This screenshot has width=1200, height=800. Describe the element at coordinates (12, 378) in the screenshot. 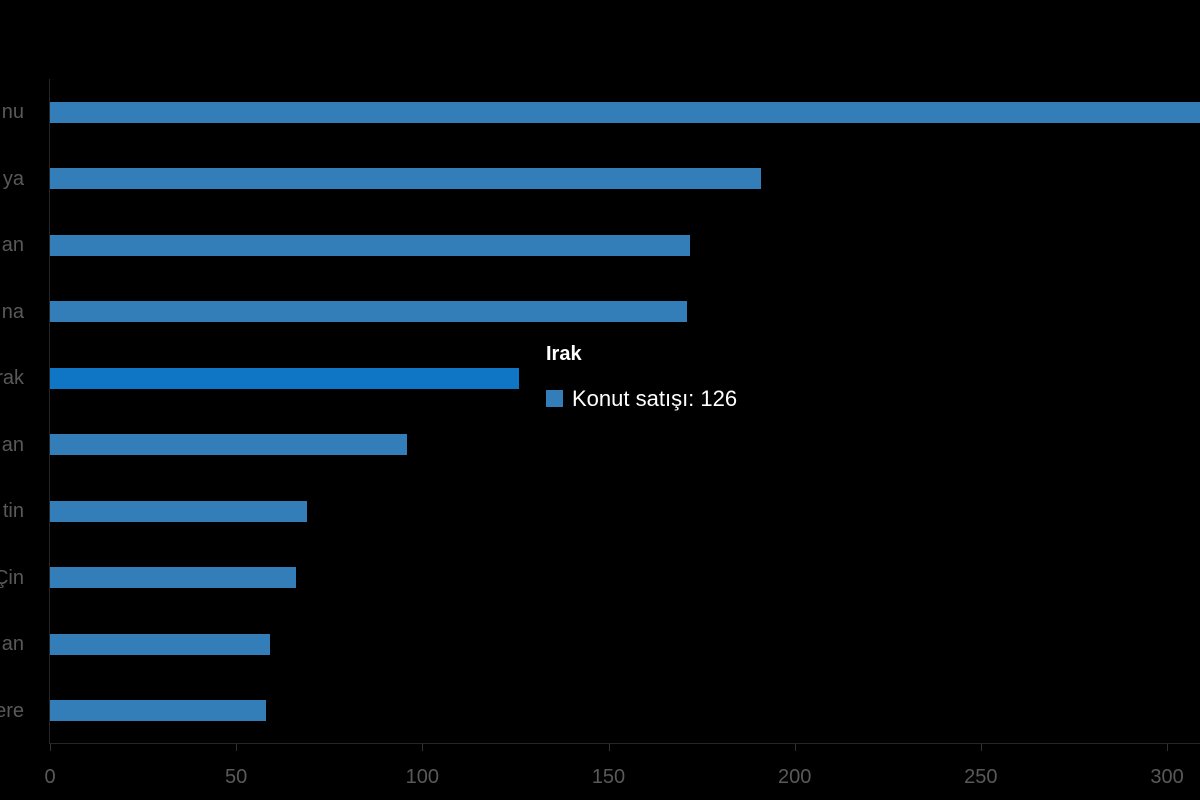

I see `category-label: rak` at that location.